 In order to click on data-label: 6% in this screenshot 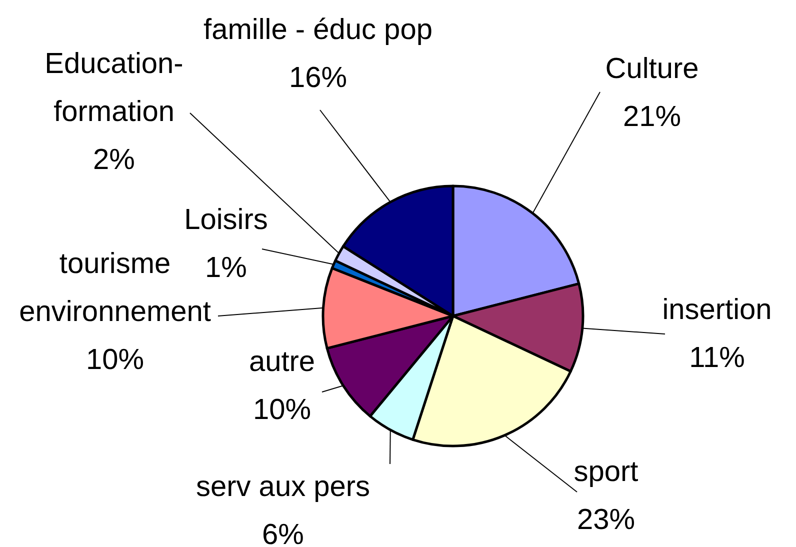, I will do `click(283, 533)`.